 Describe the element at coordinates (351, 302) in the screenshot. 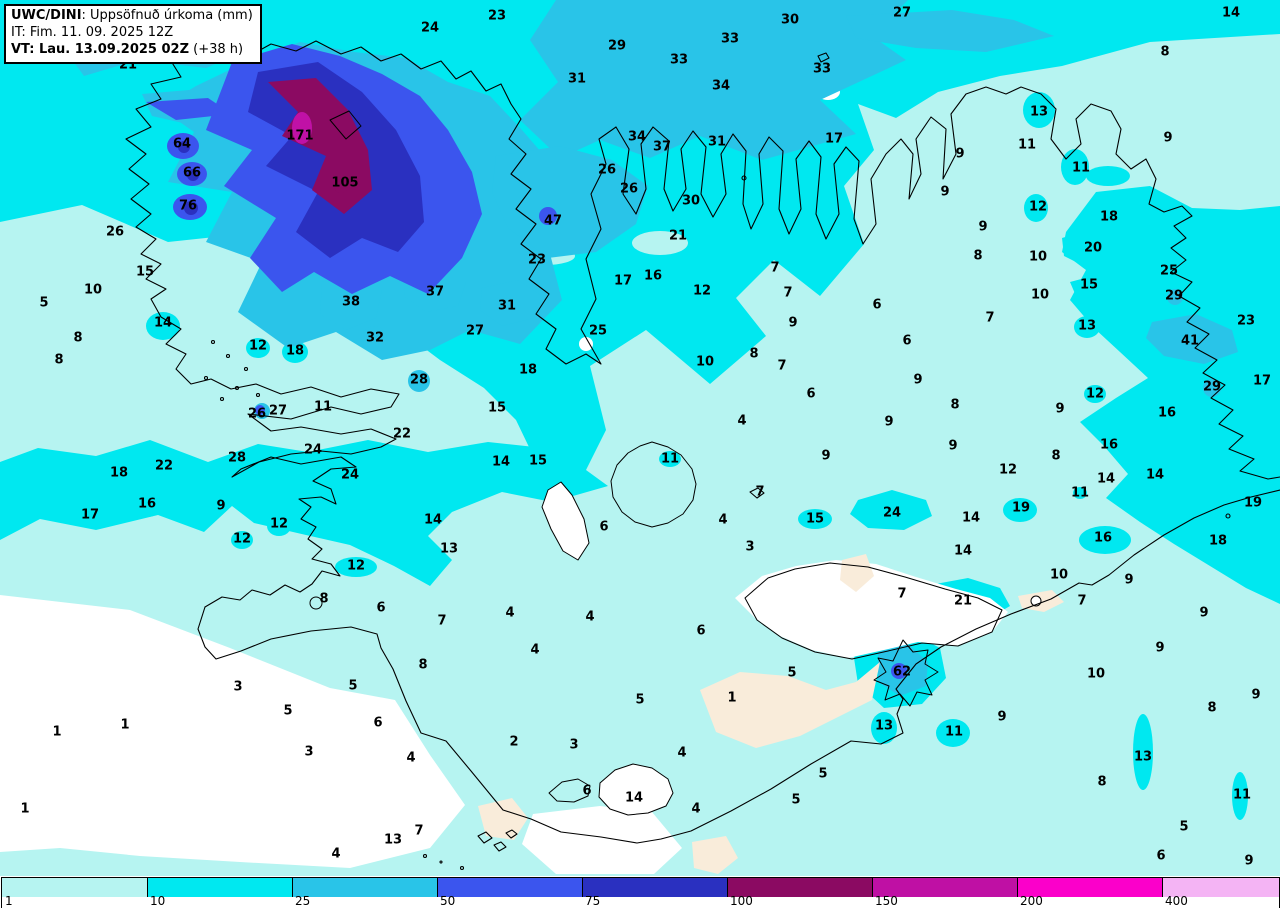

I see `precip-value: 38` at that location.